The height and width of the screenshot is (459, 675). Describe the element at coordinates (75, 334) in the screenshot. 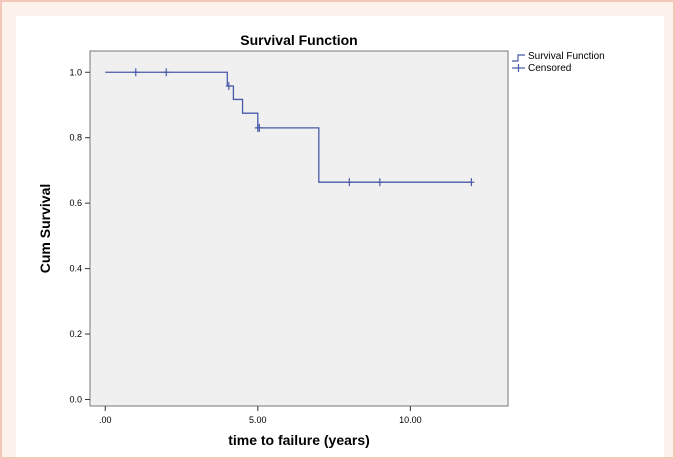

I see `y-tick-label: 0.2` at that location.